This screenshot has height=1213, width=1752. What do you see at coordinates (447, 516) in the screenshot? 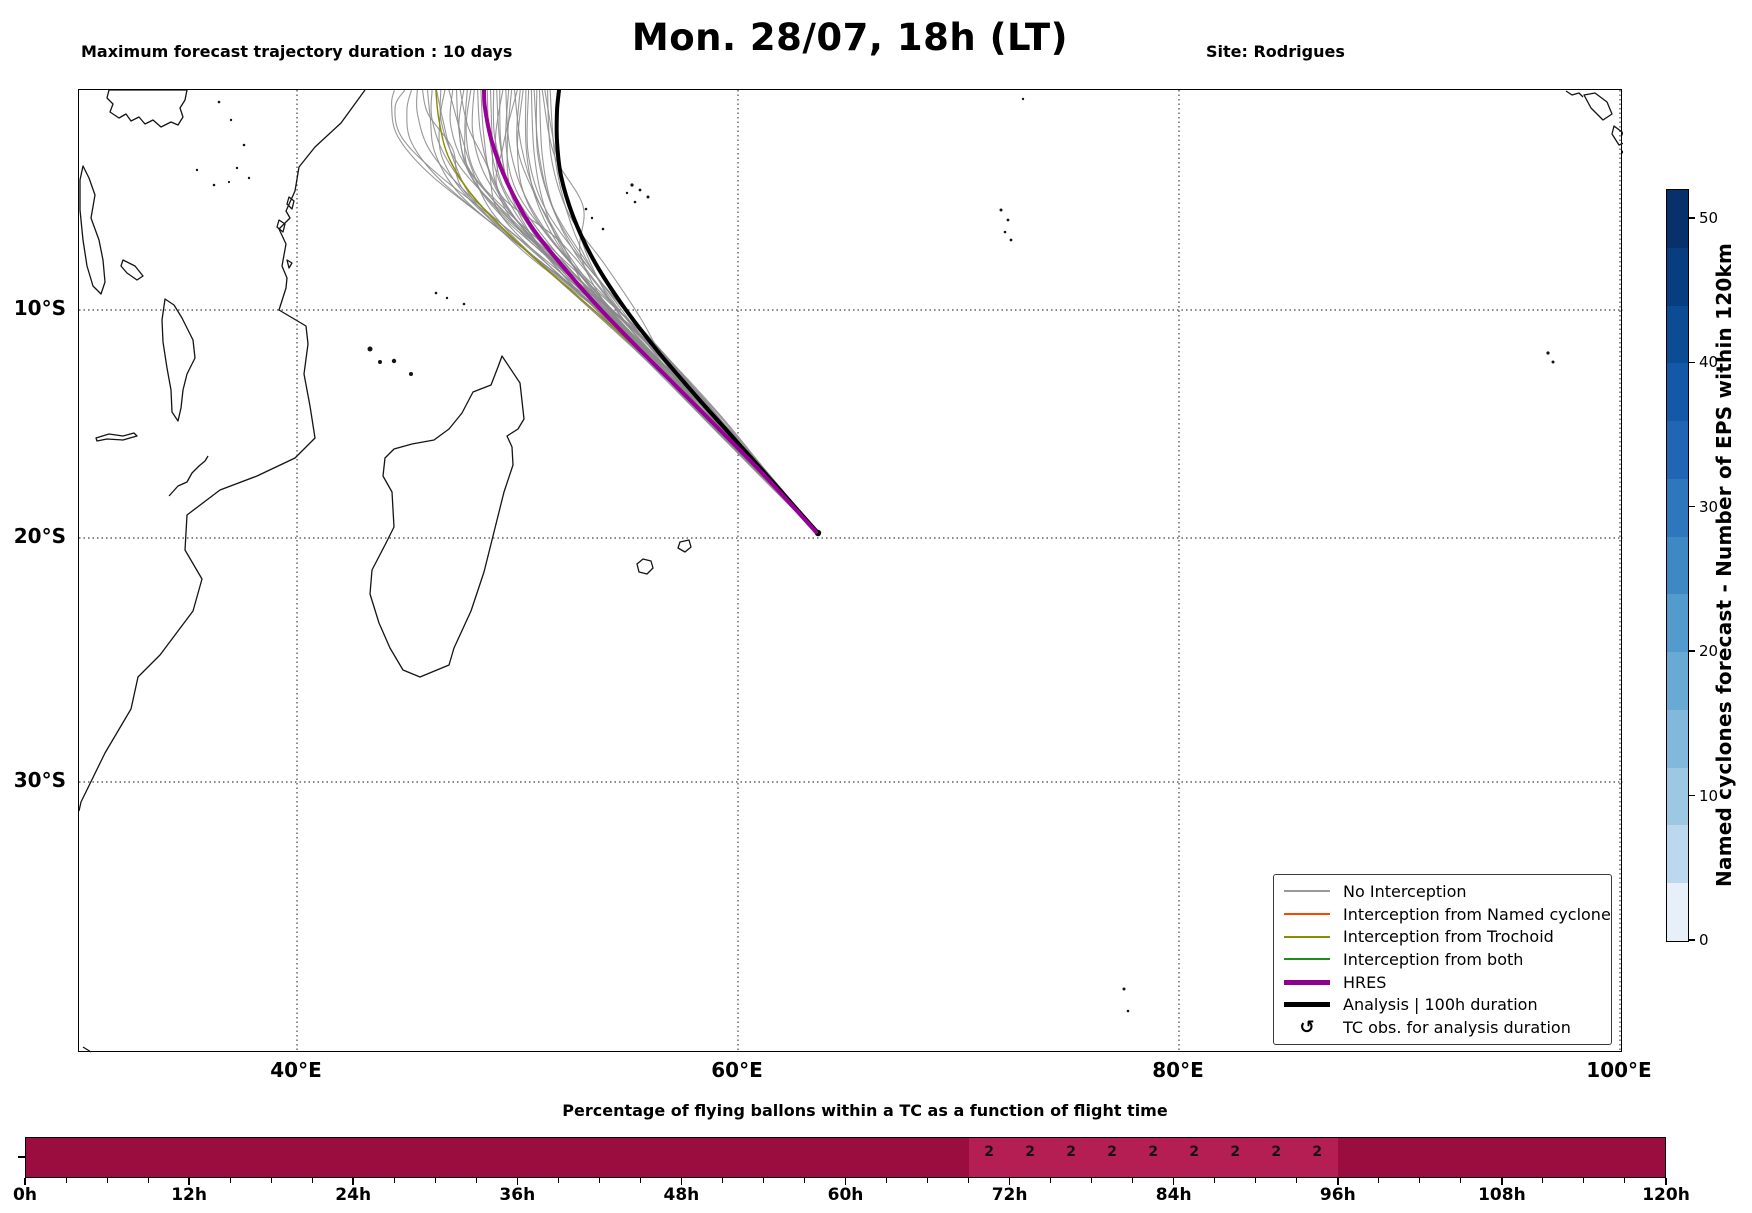
I see `madagascar-coastline` at bounding box center [447, 516].